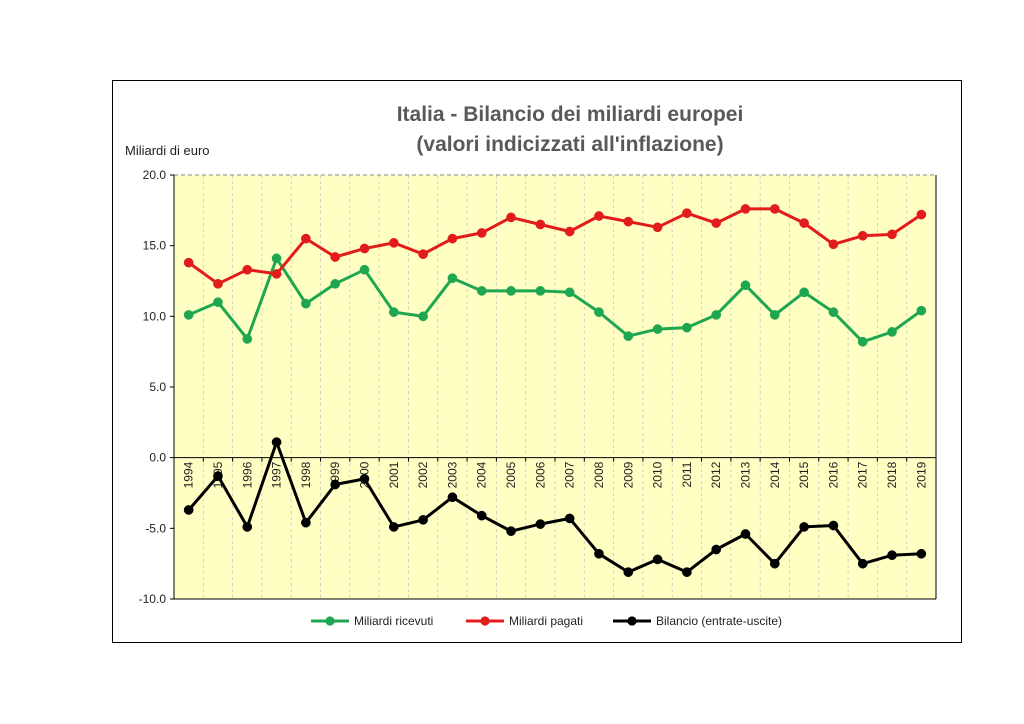  I want to click on x-tick-label: 2008, so click(599, 474).